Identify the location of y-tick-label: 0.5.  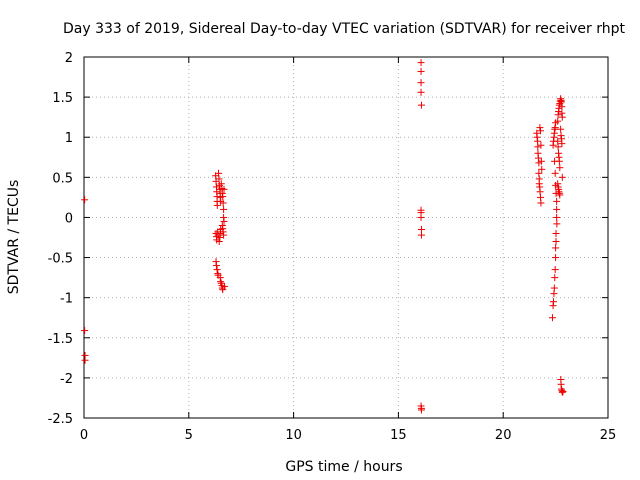
(62, 178).